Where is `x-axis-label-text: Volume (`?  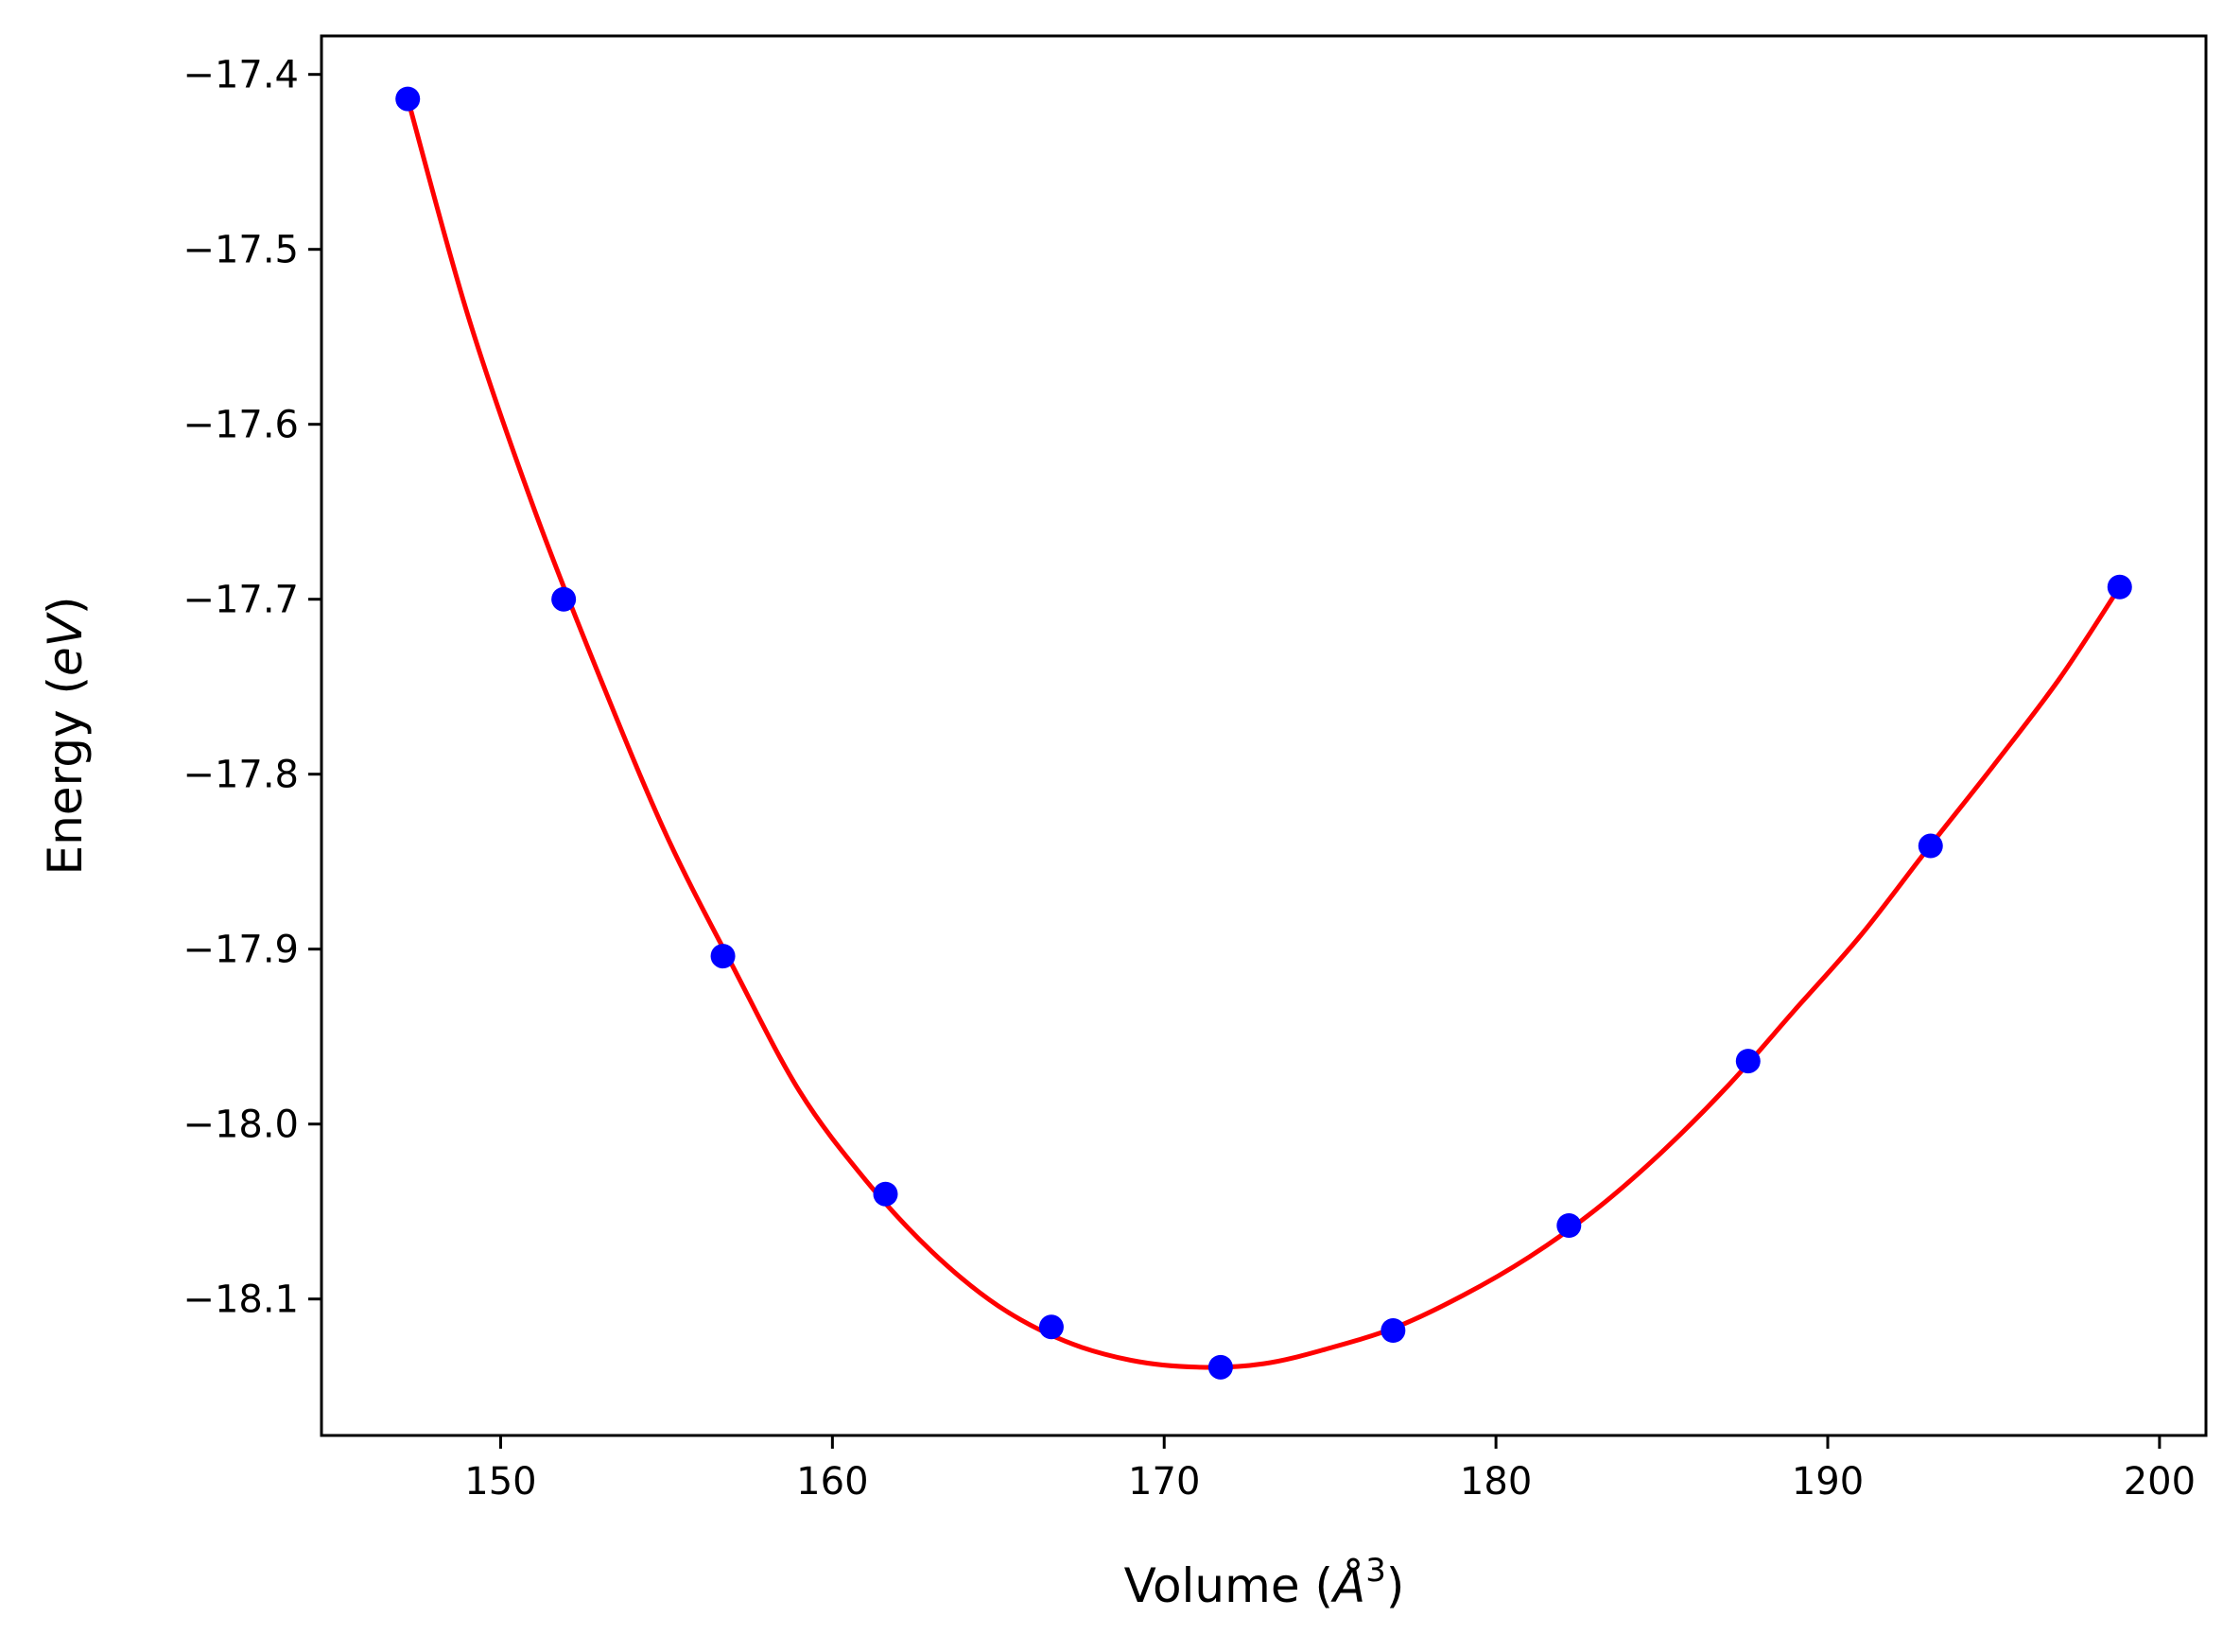 x-axis-label-text: Volume ( is located at coordinates (1228, 1586).